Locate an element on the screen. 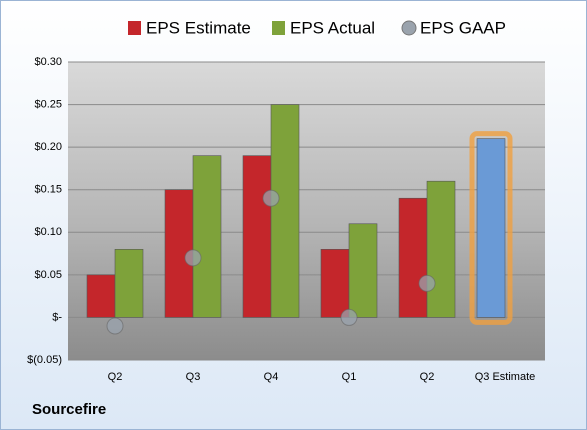 The width and height of the screenshot is (587, 430). y-tick-label: $0.25 is located at coordinates (48, 104).